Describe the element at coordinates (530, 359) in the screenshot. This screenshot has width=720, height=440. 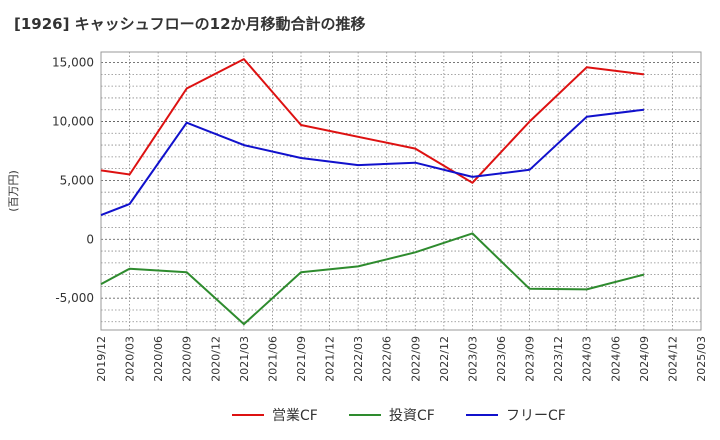
I see `x-tick-label: 2023/09` at that location.